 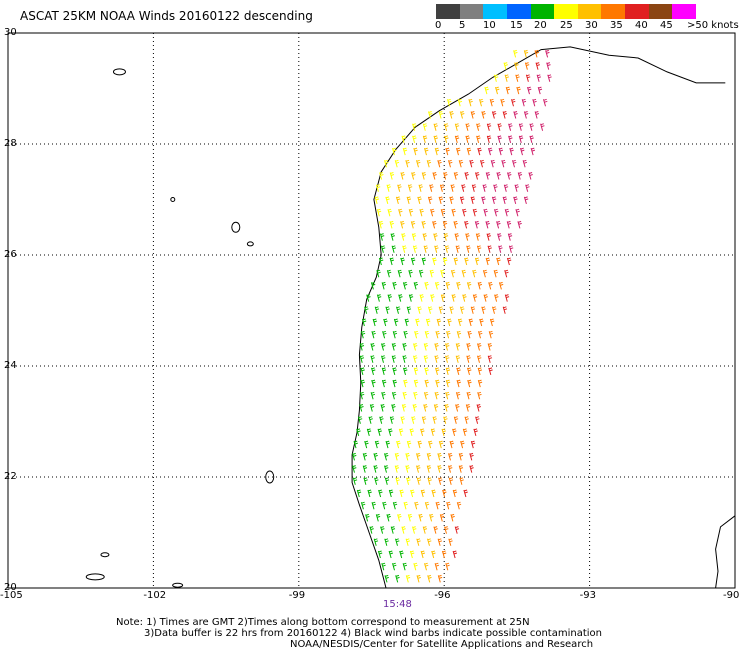 I want to click on pass-time-label: 15:48, so click(x=397, y=604).